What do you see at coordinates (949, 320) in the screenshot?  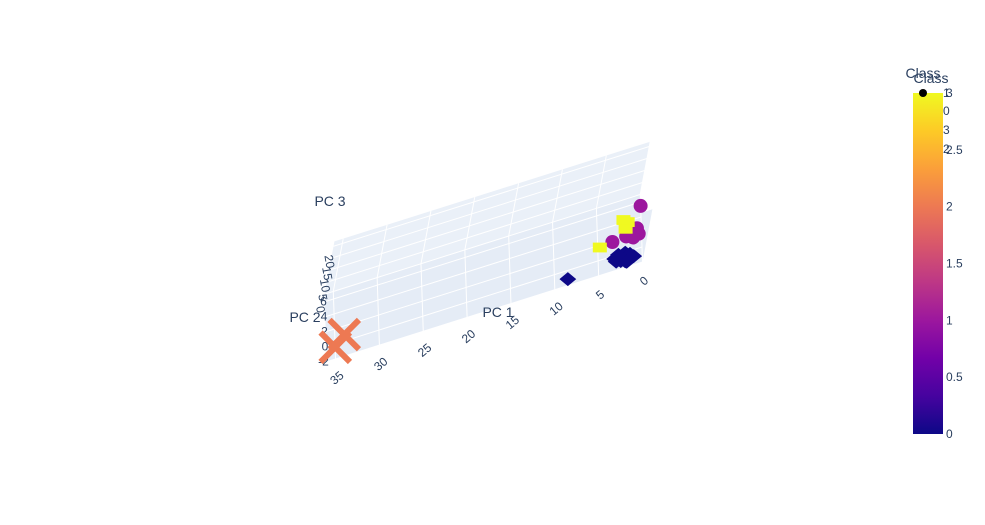 I see `colorbar-tick-label: 1` at bounding box center [949, 320].